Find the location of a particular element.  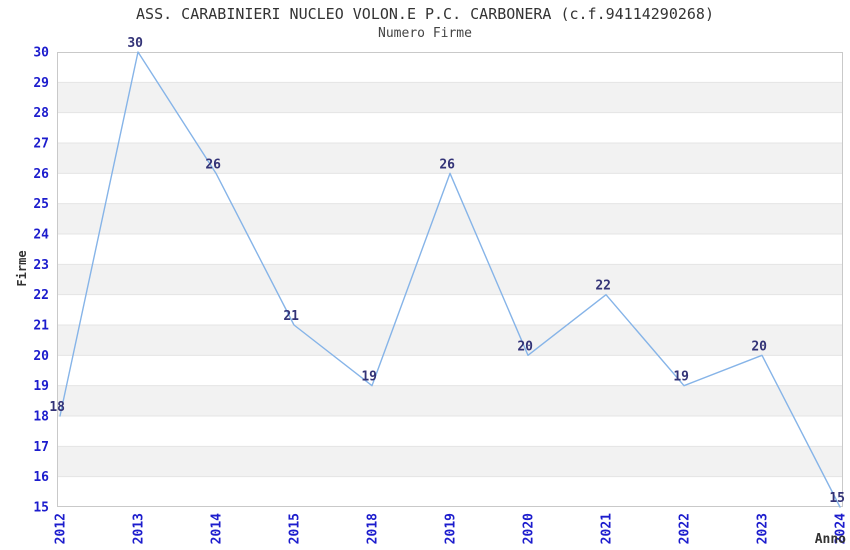

y-tick-label: 28 is located at coordinates (41, 113).